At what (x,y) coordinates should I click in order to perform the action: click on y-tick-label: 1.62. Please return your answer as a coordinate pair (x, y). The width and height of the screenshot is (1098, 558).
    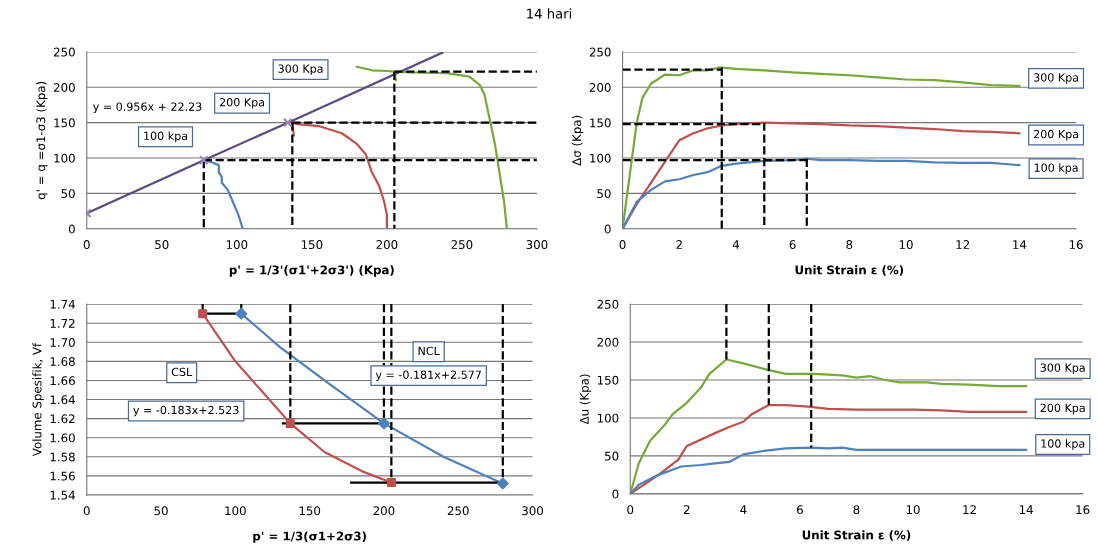
    Looking at the image, I should click on (62, 419).